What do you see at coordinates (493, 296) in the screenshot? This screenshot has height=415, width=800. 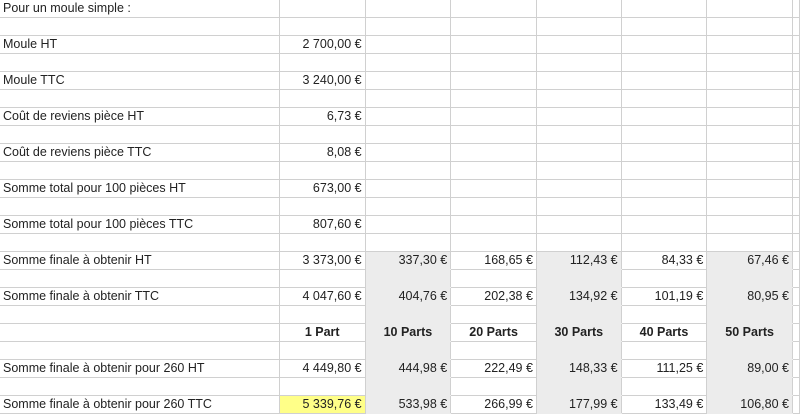 I see `value-cell: 202,38 €` at bounding box center [493, 296].